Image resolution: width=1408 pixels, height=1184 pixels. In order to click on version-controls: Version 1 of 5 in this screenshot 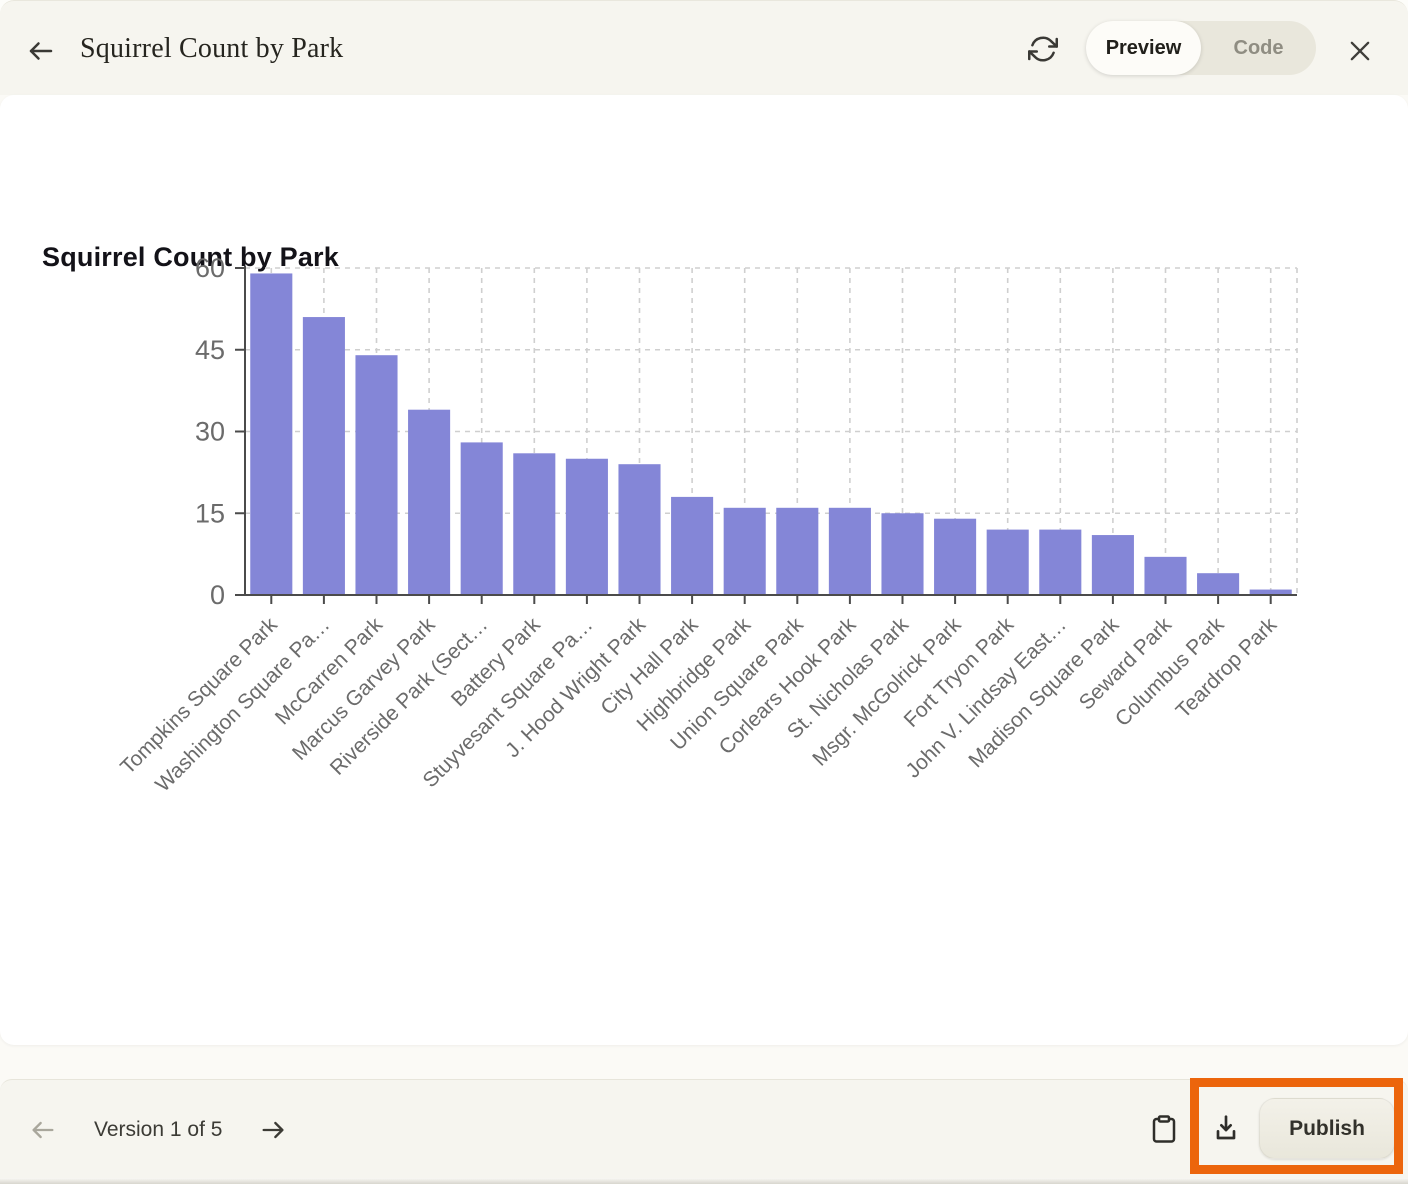, I will do `click(158, 1129)`.